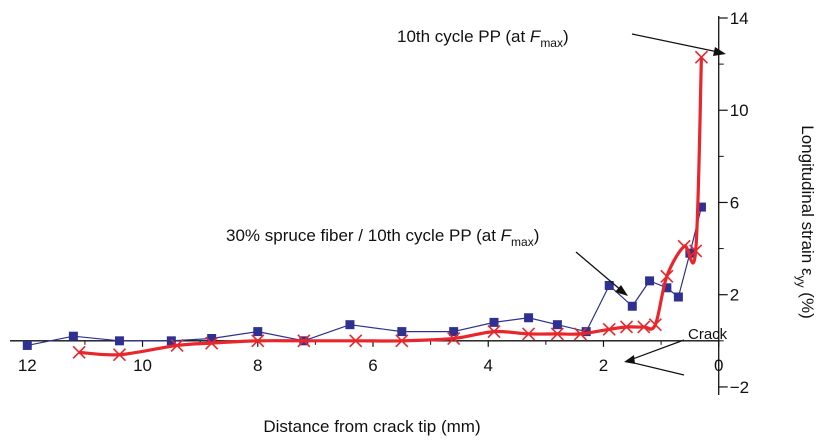 The image size is (828, 444). Describe the element at coordinates (718, 365) in the screenshot. I see `x-tick-label: 0` at that location.